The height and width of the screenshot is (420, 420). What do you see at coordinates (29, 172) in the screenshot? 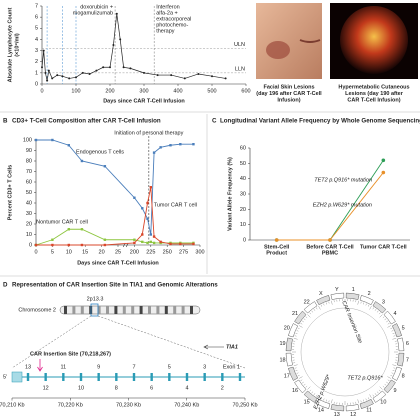
I see `y-tick-label: 70` at bounding box center [29, 172].